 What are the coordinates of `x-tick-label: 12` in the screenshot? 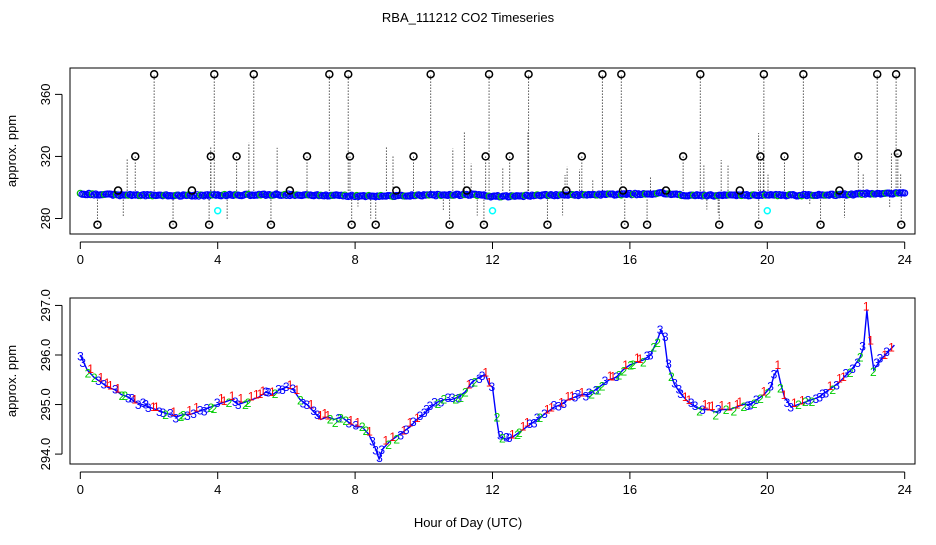 It's located at (492, 489).